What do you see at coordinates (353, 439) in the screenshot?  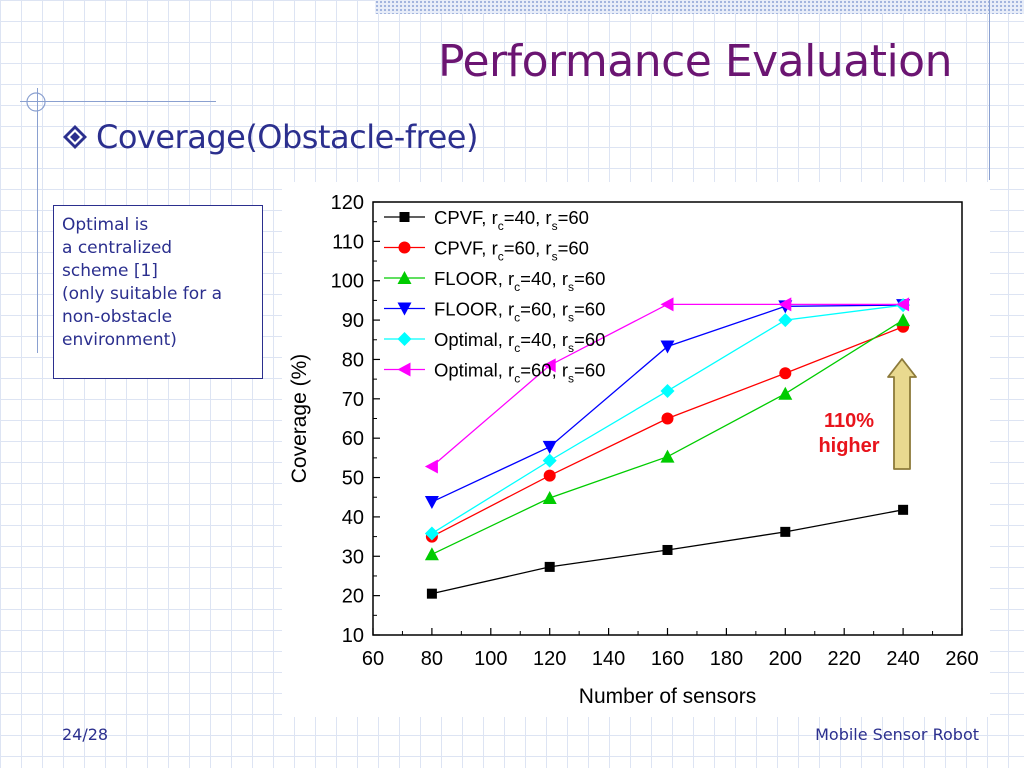 I see `y-tick-label: 60` at bounding box center [353, 439].